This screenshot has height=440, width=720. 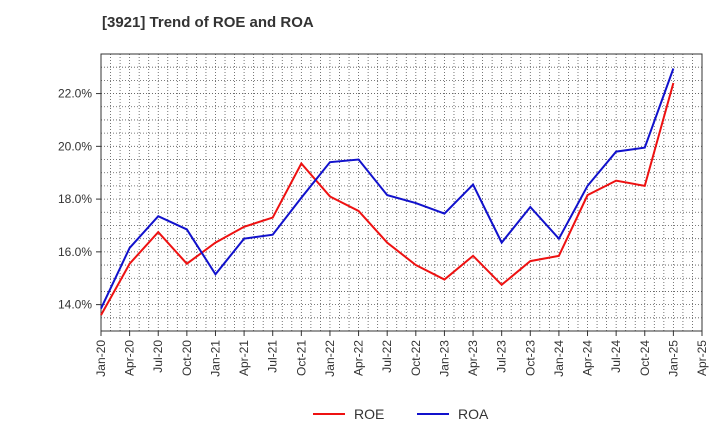 What do you see at coordinates (75, 252) in the screenshot?
I see `y-tick-label: 16.0%` at bounding box center [75, 252].